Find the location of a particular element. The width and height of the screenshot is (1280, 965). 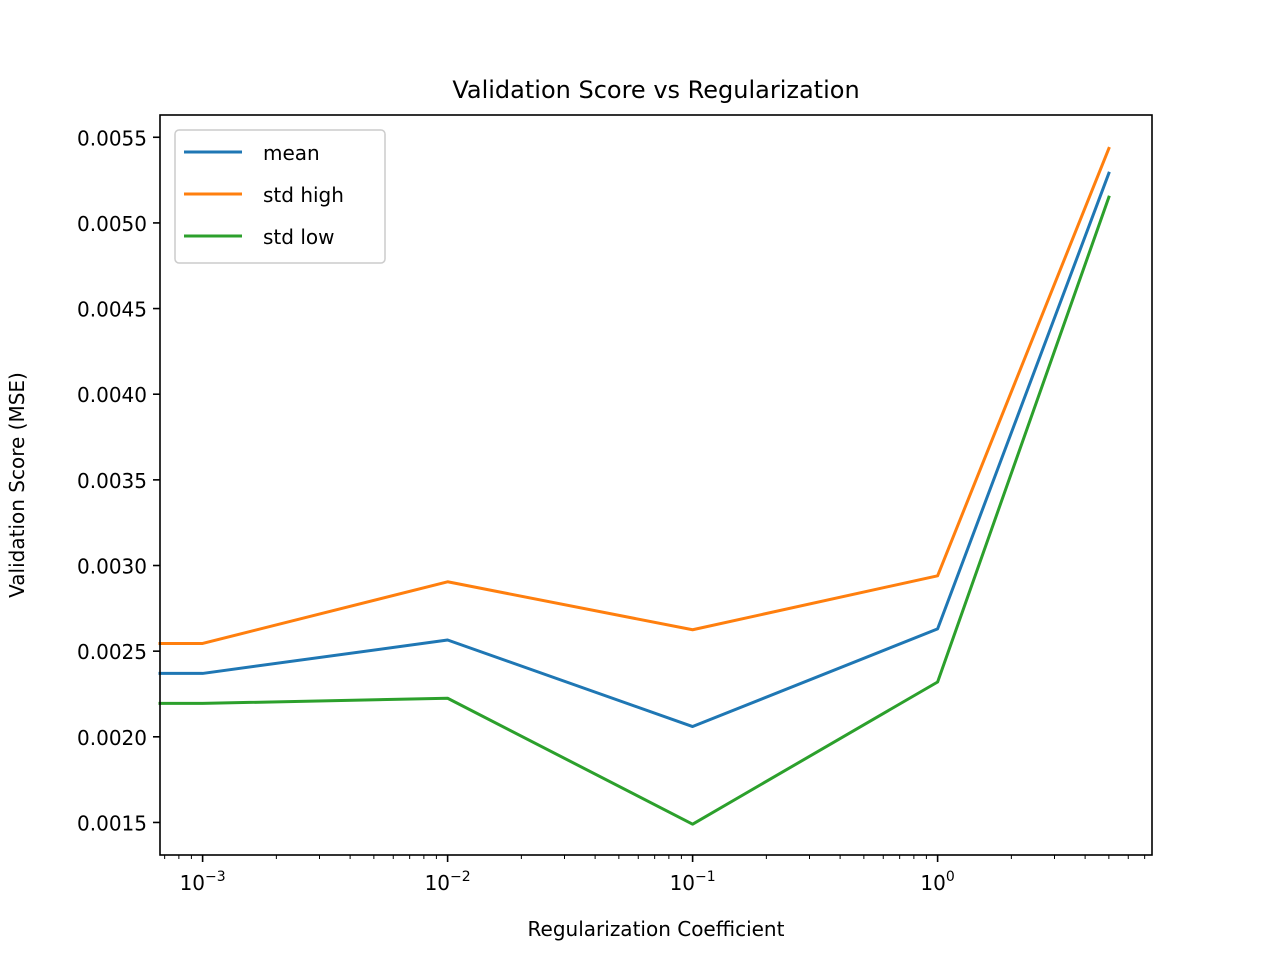

y-tick-label: 0.0030 is located at coordinates (112, 567).